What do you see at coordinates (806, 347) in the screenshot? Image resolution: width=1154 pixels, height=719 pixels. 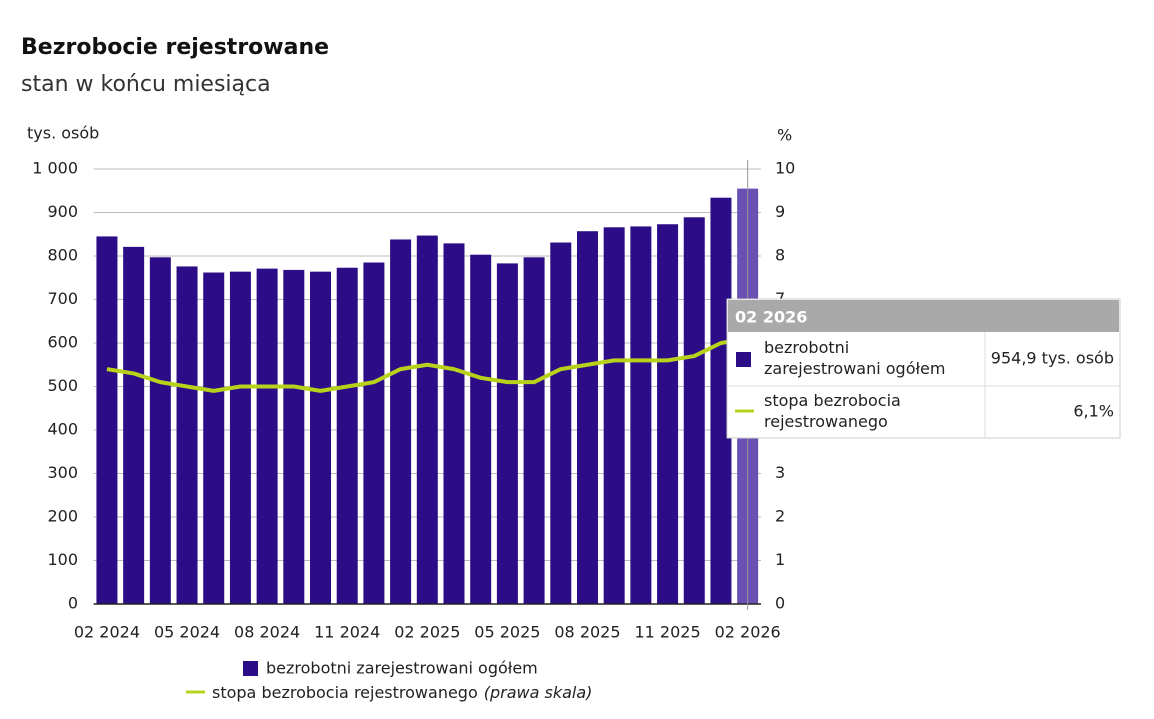 I see `tooltip-series-text: bezrobotni` at bounding box center [806, 347].